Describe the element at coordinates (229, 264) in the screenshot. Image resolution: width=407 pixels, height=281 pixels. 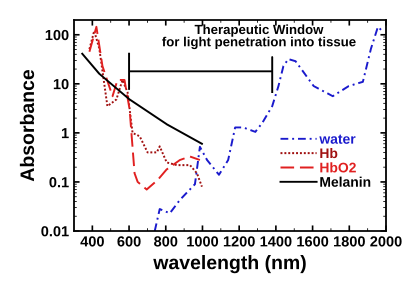
I see `x-axis-title: wavelength (nm)` at that location.